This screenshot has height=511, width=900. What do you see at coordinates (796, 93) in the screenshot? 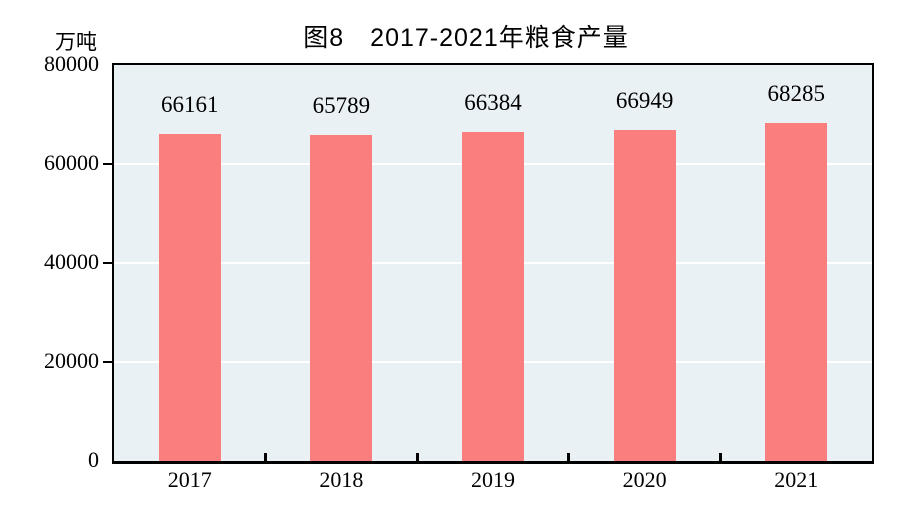
I see `bar-value-label: 68285` at bounding box center [796, 93].